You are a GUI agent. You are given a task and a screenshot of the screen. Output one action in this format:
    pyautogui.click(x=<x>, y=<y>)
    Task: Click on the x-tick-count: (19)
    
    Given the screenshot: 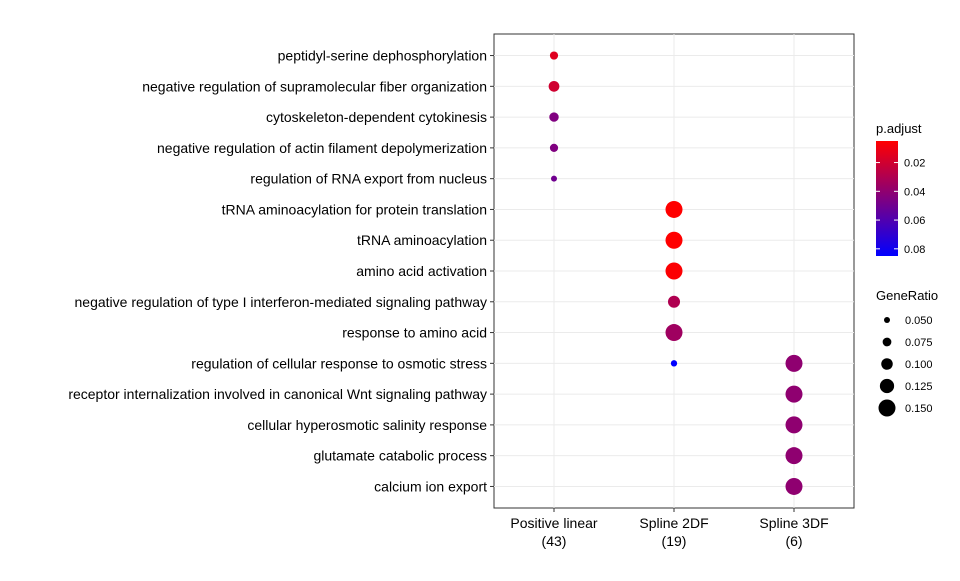 What is the action you would take?
    pyautogui.click(x=674, y=541)
    